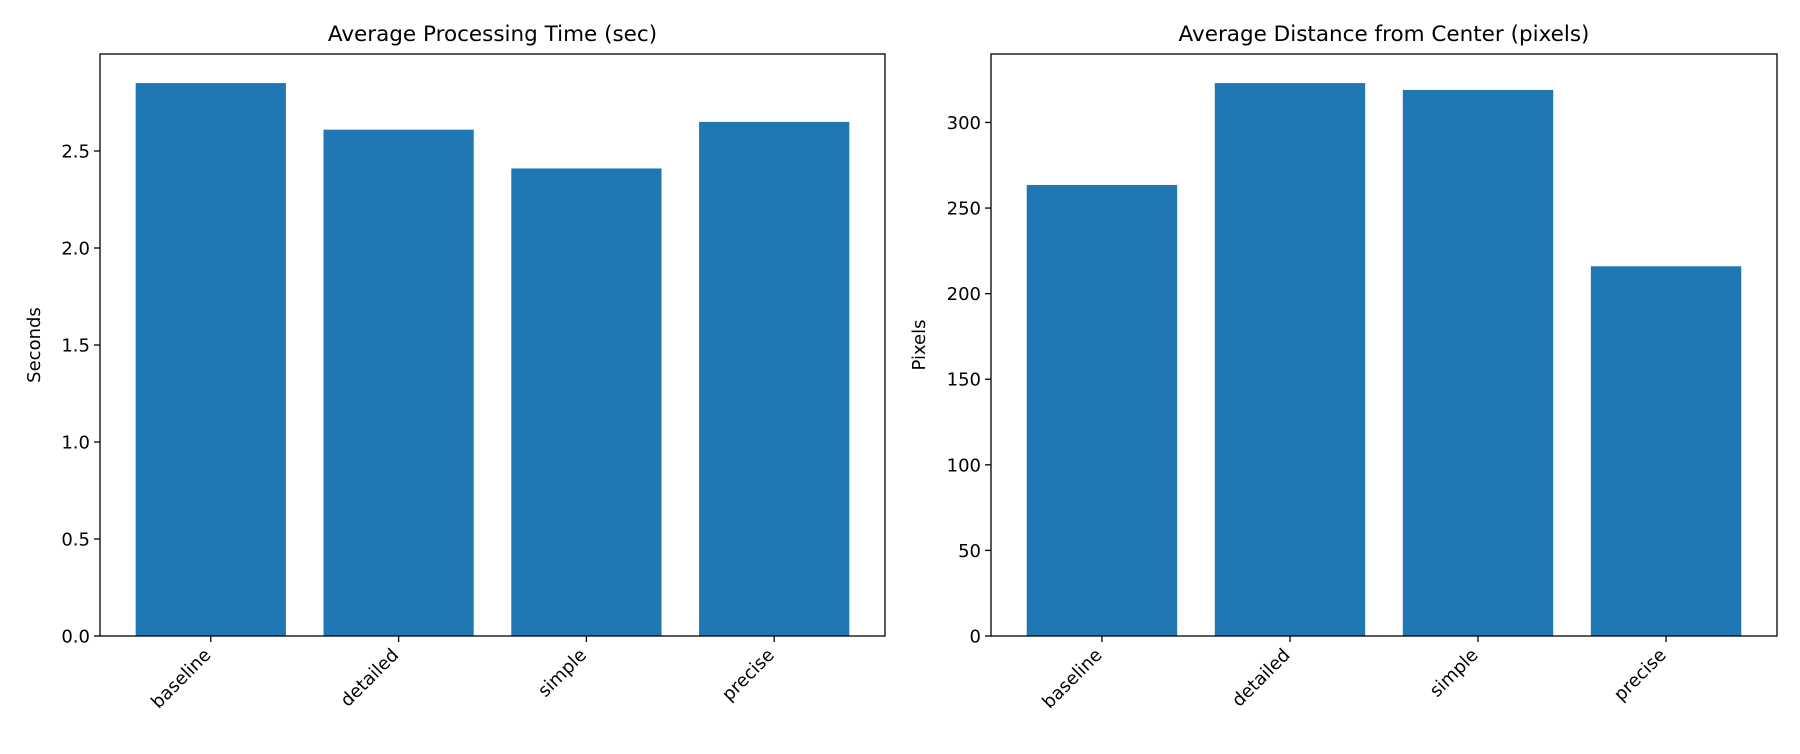 This screenshot has height=754, width=1800. I want to click on y-tick-label: 150, so click(964, 380).